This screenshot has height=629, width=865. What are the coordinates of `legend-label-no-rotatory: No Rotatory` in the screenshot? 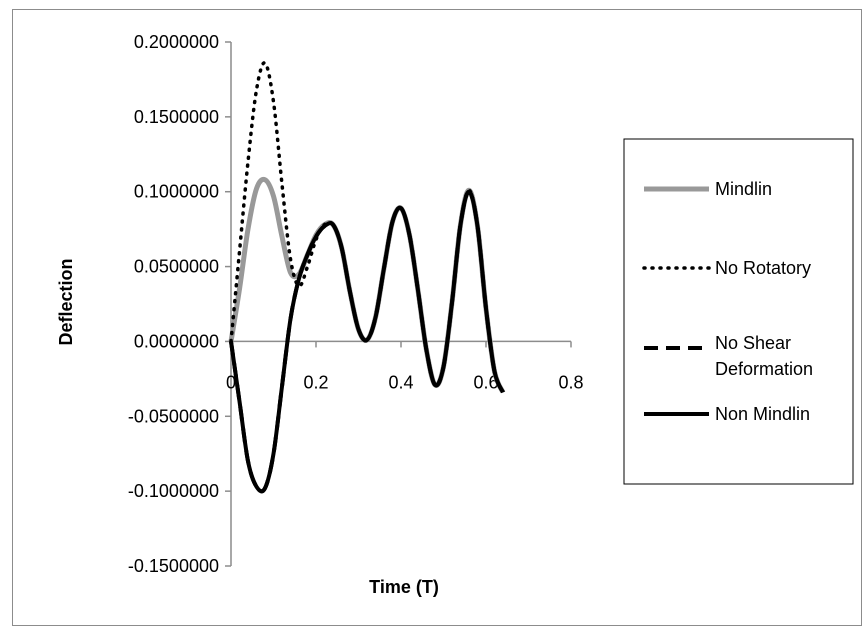 It's located at (763, 268).